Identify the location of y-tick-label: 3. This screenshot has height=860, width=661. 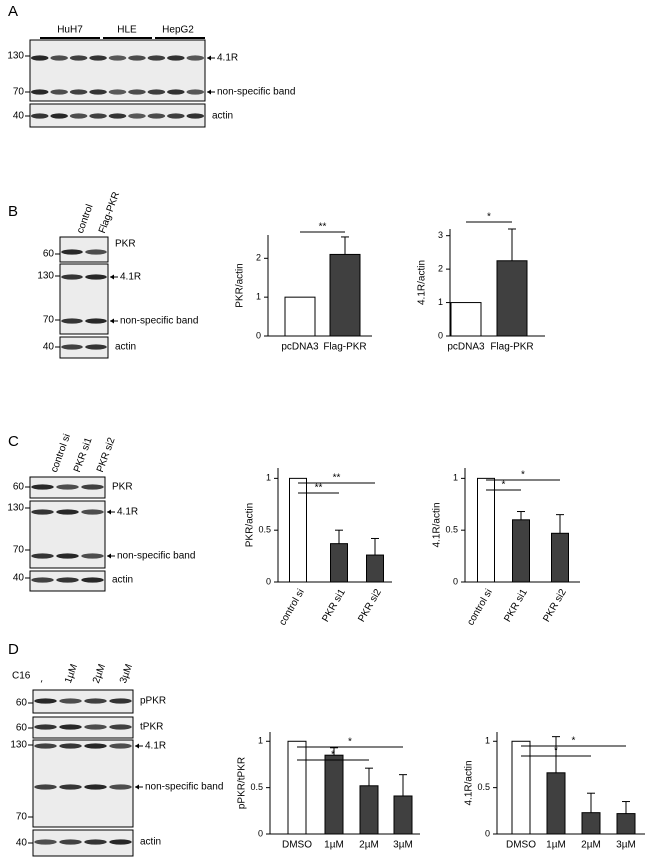
(440, 235).